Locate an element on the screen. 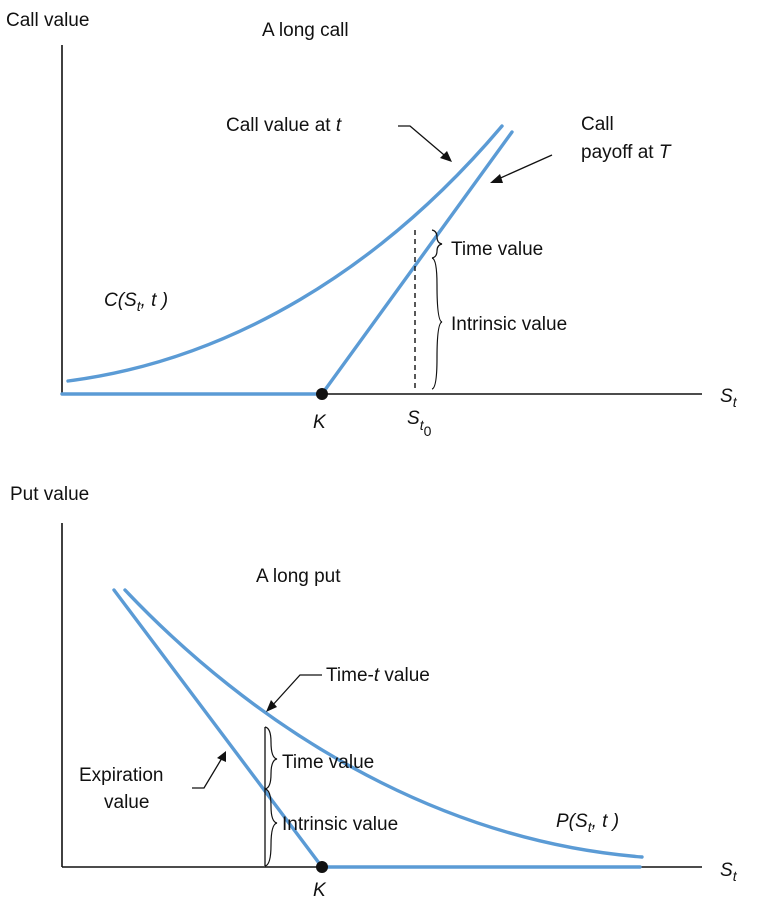 Image resolution: width=759 pixels, height=903 pixels. call-intrinsic-value-label: Intrinsic value is located at coordinates (509, 324).